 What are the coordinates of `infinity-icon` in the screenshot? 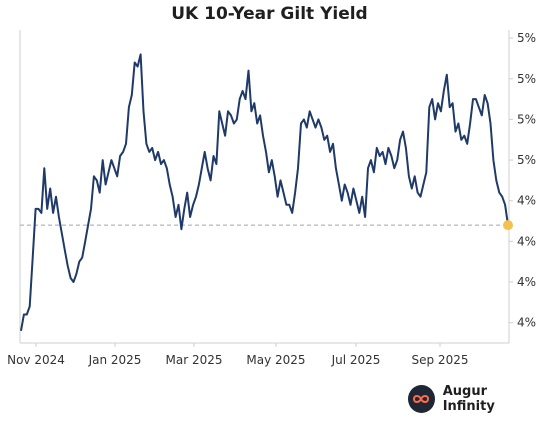 It's located at (421, 399).